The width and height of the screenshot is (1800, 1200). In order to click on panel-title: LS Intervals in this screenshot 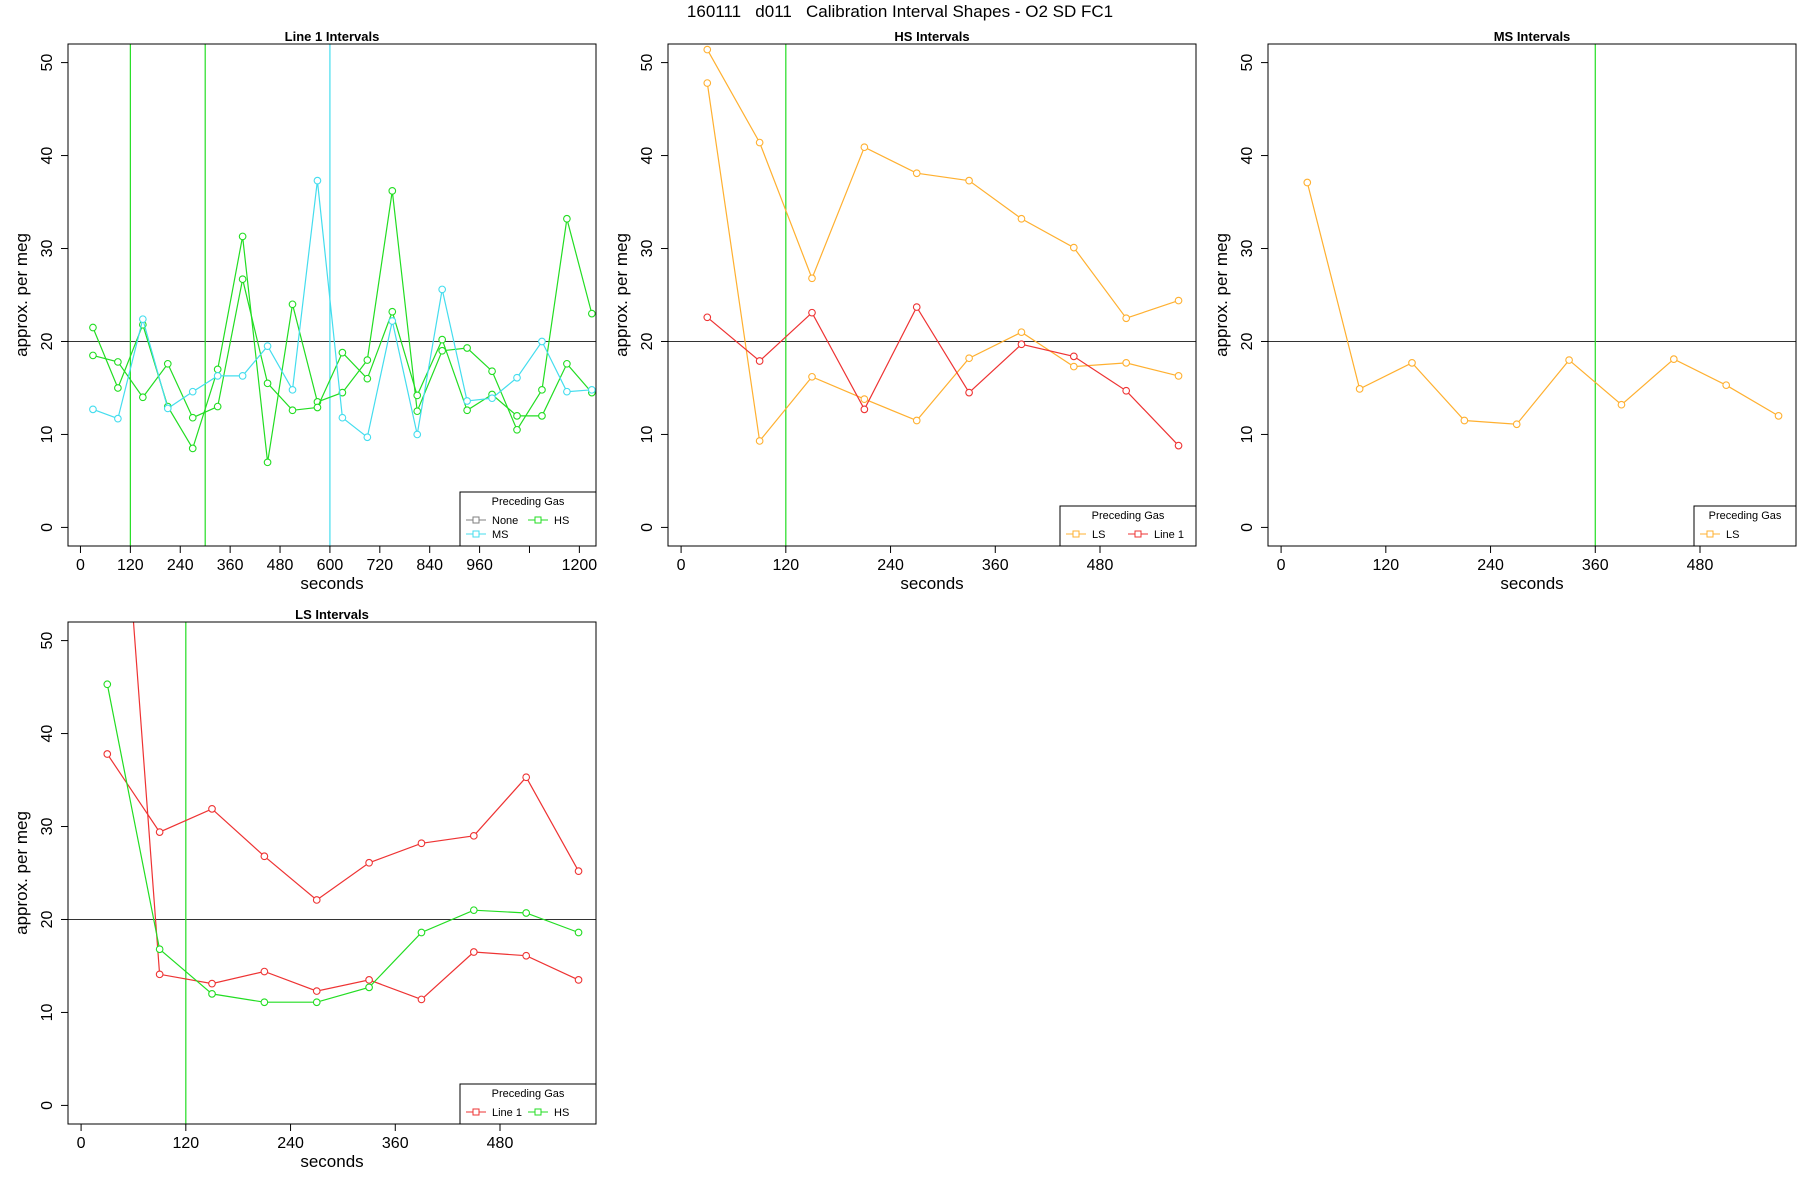, I will do `click(332, 614)`.